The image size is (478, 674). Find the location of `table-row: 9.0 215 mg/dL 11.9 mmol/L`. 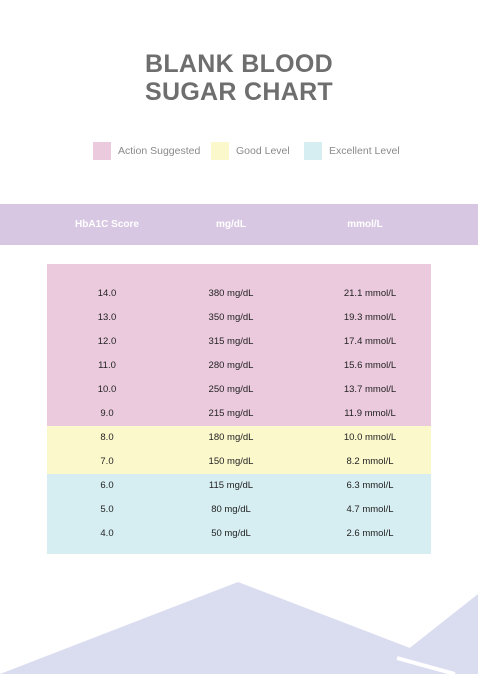

table-row: 9.0 215 mg/dL 11.9 mmol/L is located at coordinates (239, 414).